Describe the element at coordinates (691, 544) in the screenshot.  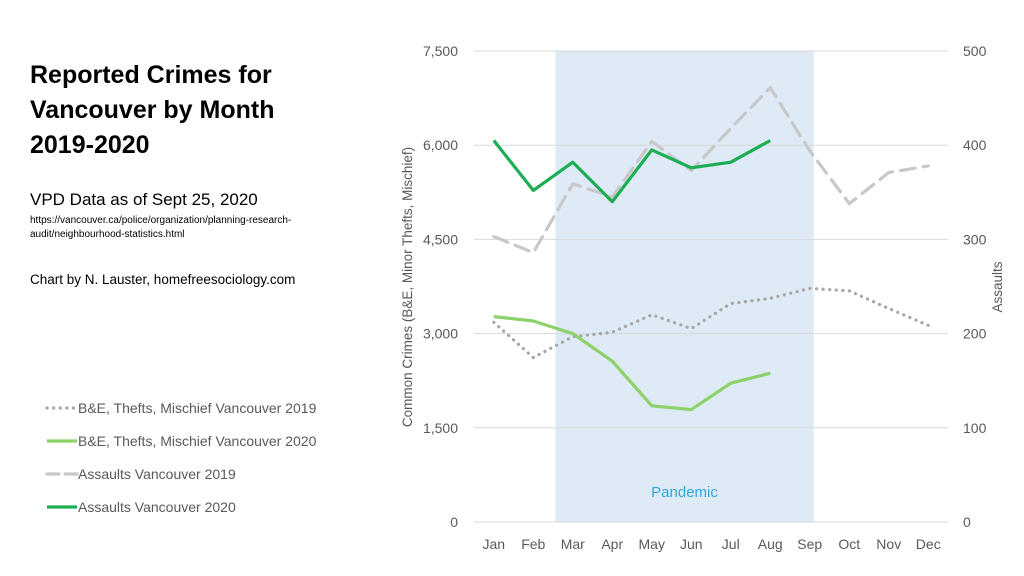
I see `x-tick-label: Jun` at that location.